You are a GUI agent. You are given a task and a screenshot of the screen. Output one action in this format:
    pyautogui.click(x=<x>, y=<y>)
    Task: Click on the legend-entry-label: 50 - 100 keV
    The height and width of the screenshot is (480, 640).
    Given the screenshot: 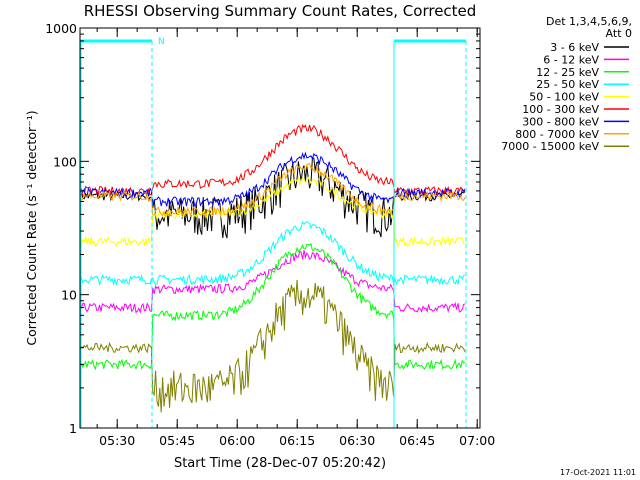 What is the action you would take?
    pyautogui.click(x=564, y=97)
    